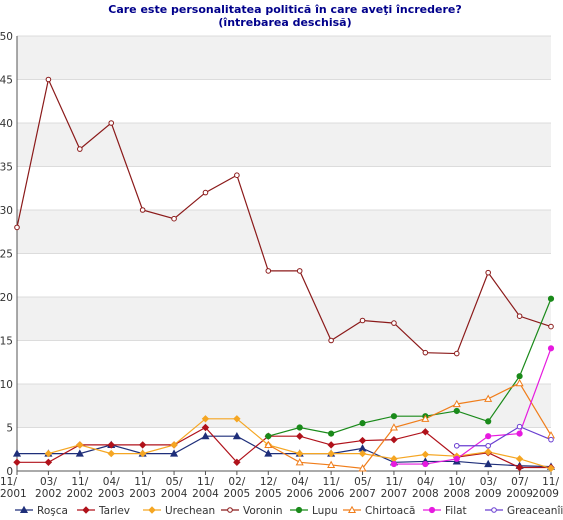  Describe the element at coordinates (410, 367) in the screenshot. I see `series-5-line` at that location.